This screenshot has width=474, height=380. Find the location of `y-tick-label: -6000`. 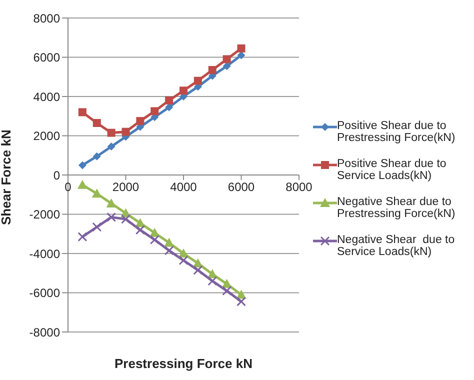

y-tick-label: -6000 is located at coordinates (44, 293).